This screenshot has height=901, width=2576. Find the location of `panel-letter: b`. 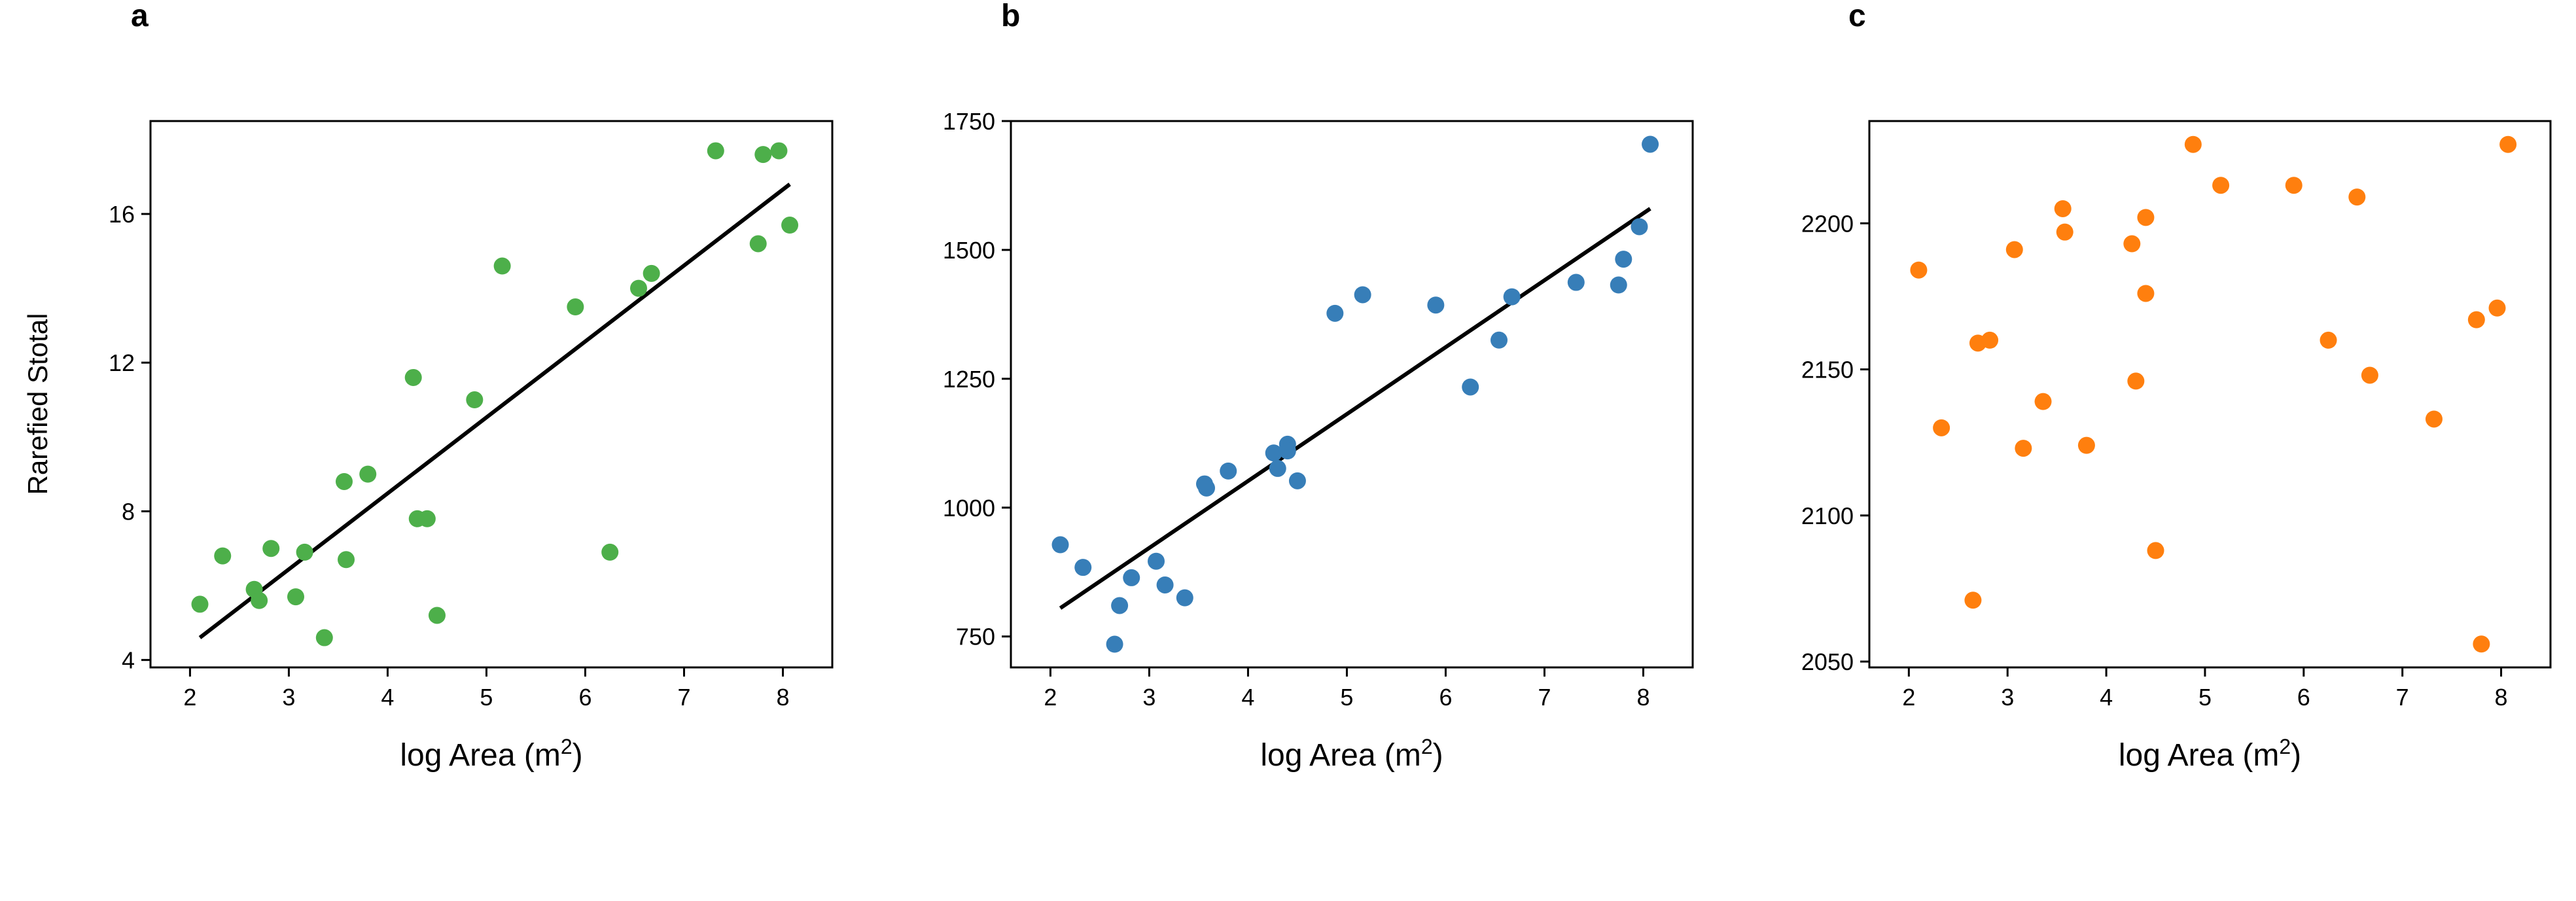

panel-letter: b is located at coordinates (1010, 17).